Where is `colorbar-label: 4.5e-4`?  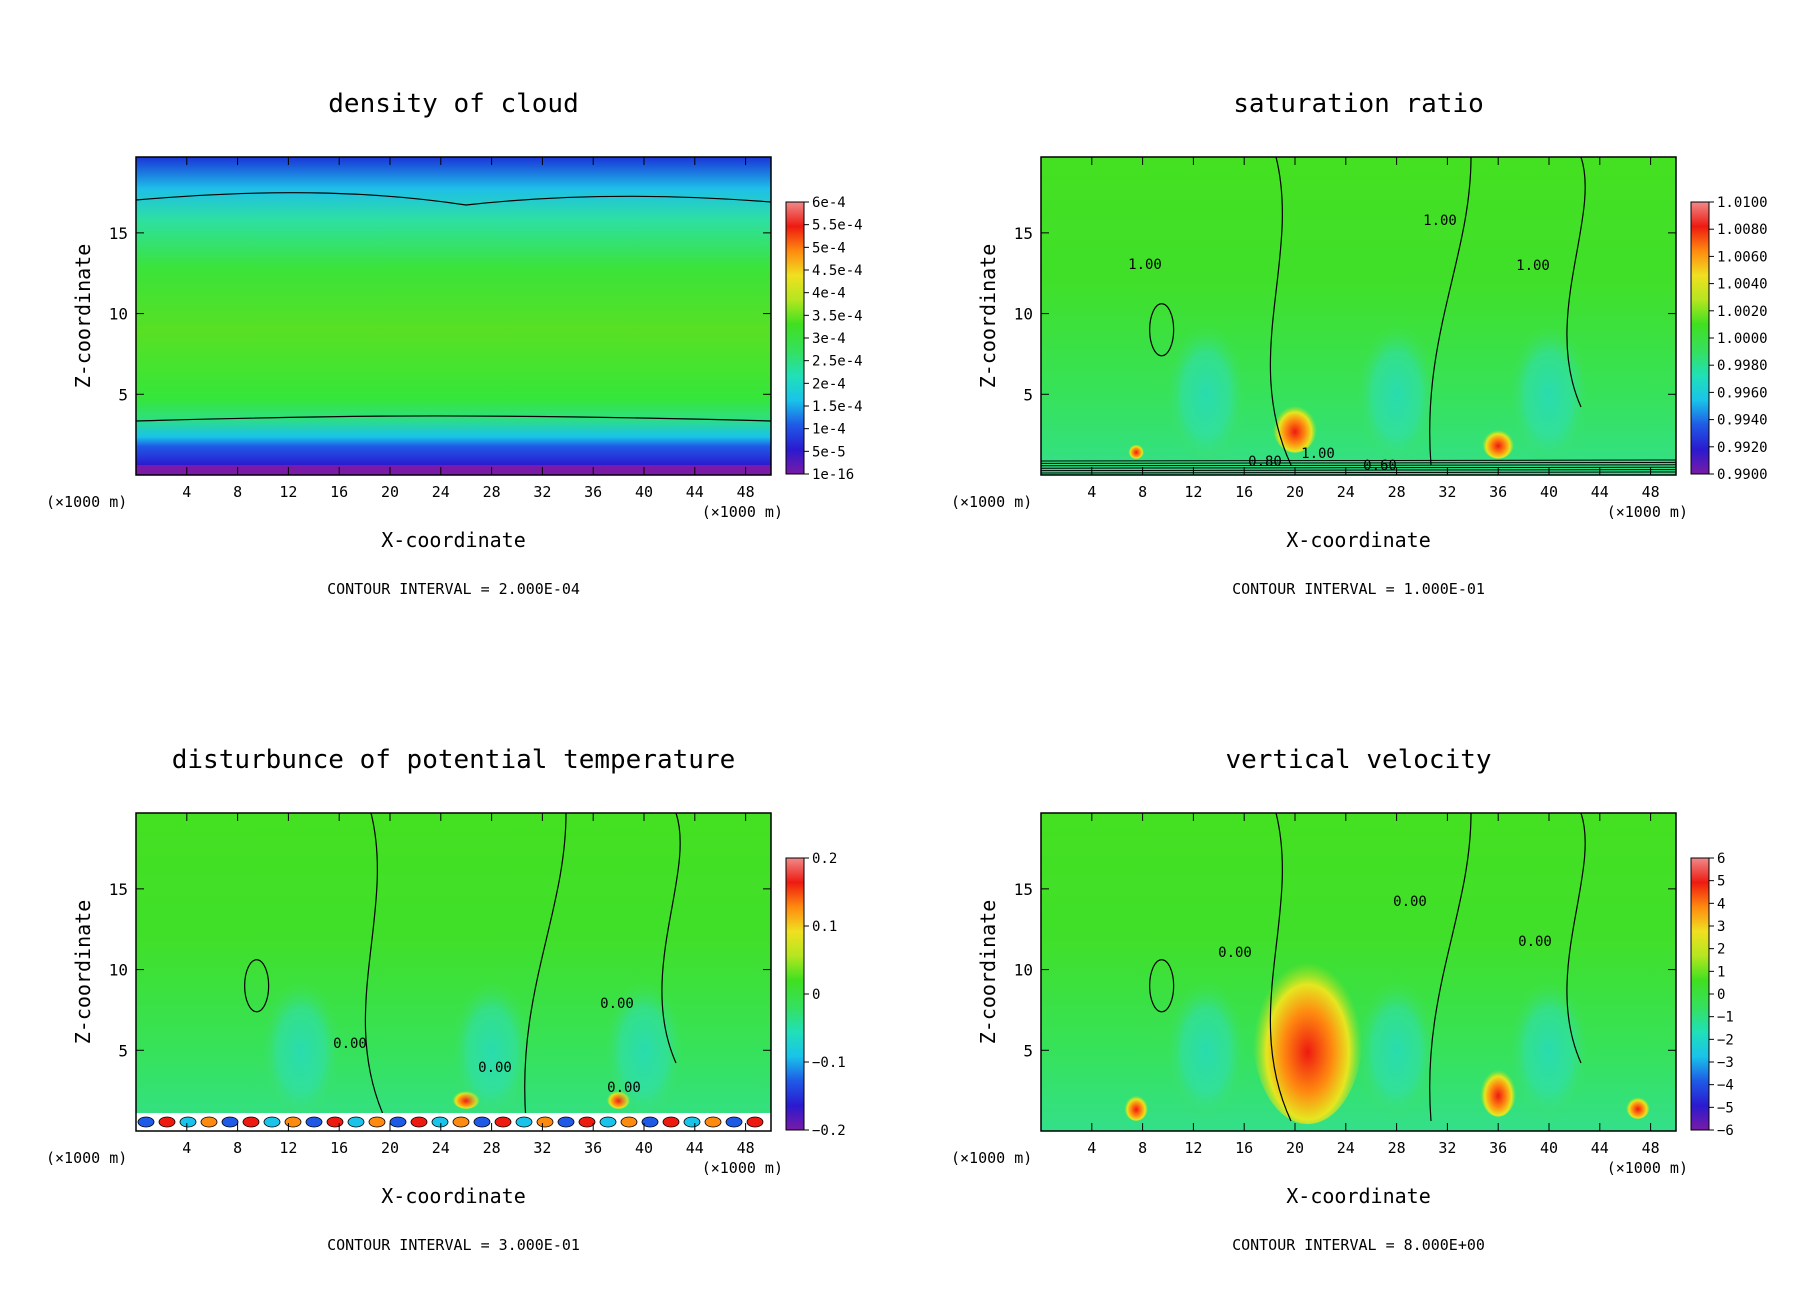
colorbar-label: 4.5e-4 is located at coordinates (837, 271).